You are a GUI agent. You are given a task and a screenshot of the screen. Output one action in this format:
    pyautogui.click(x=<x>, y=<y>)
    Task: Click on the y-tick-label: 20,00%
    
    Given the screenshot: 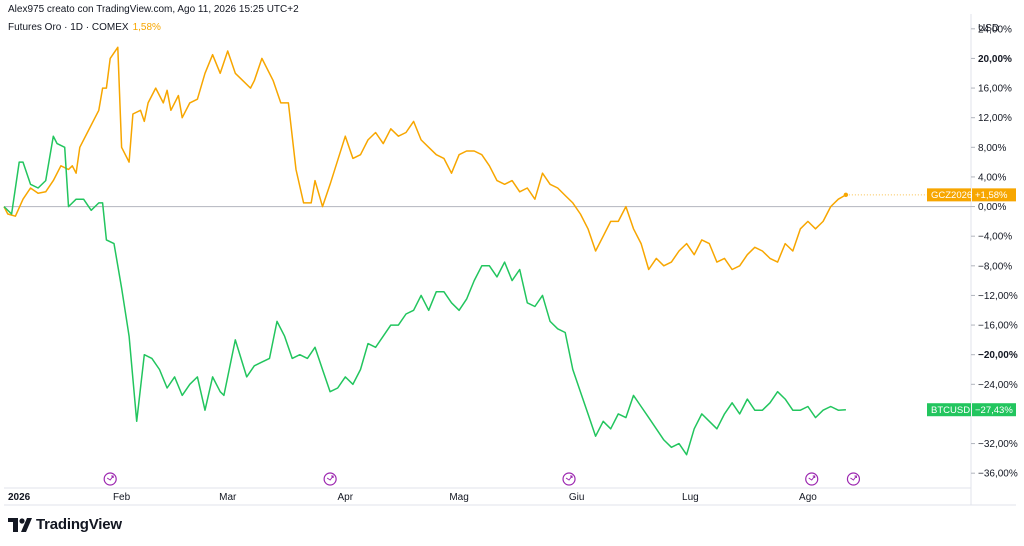 What is the action you would take?
    pyautogui.click(x=995, y=59)
    